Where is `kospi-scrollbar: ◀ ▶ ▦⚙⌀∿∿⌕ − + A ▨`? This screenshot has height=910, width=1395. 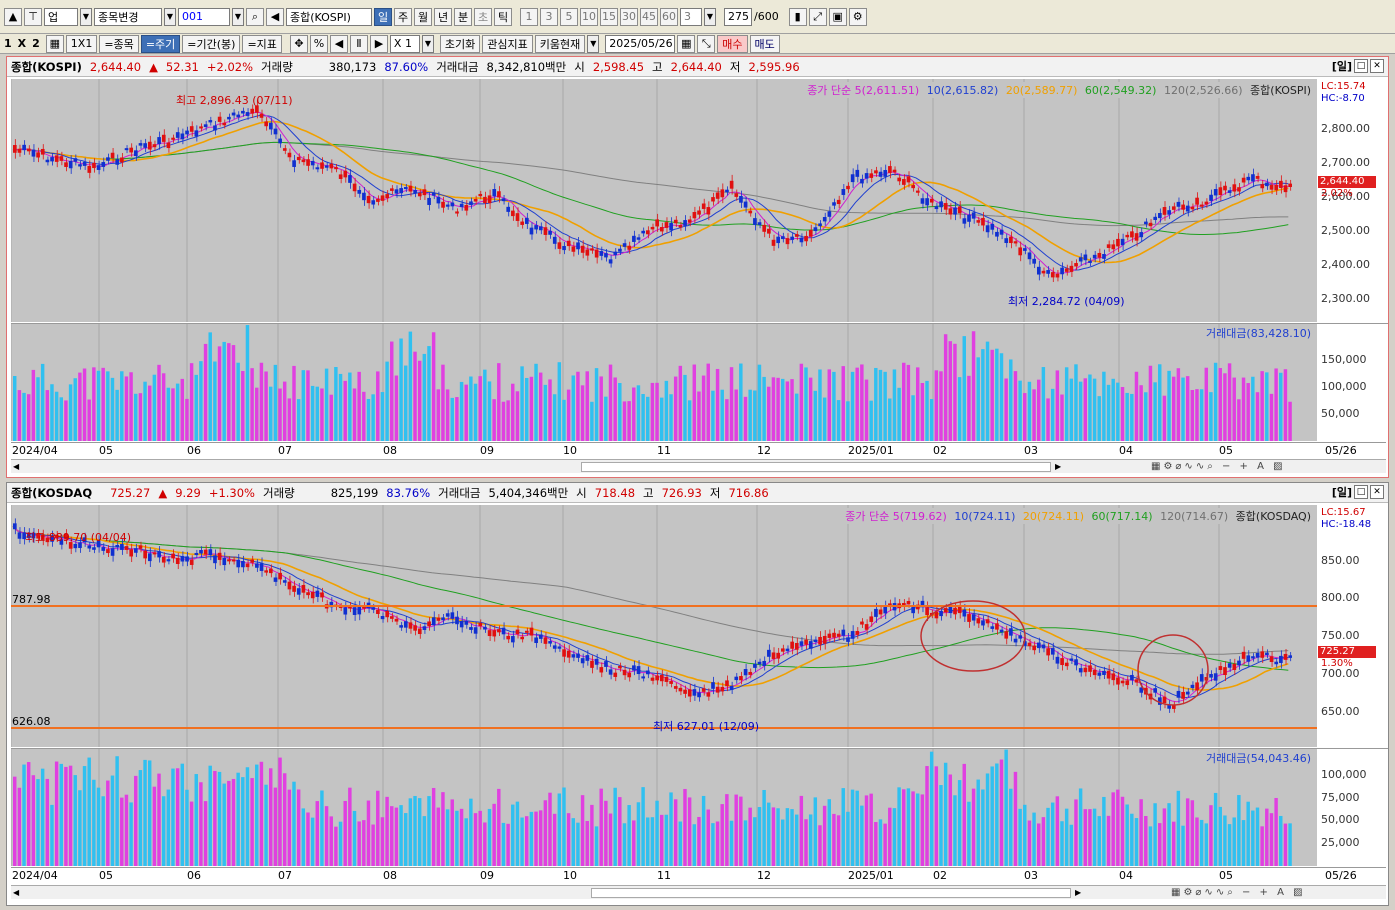
kospi-scrollbar: ◀ ▶ ▦⚙⌀∿∿⌕ − + A ▨ is located at coordinates (698, 466).